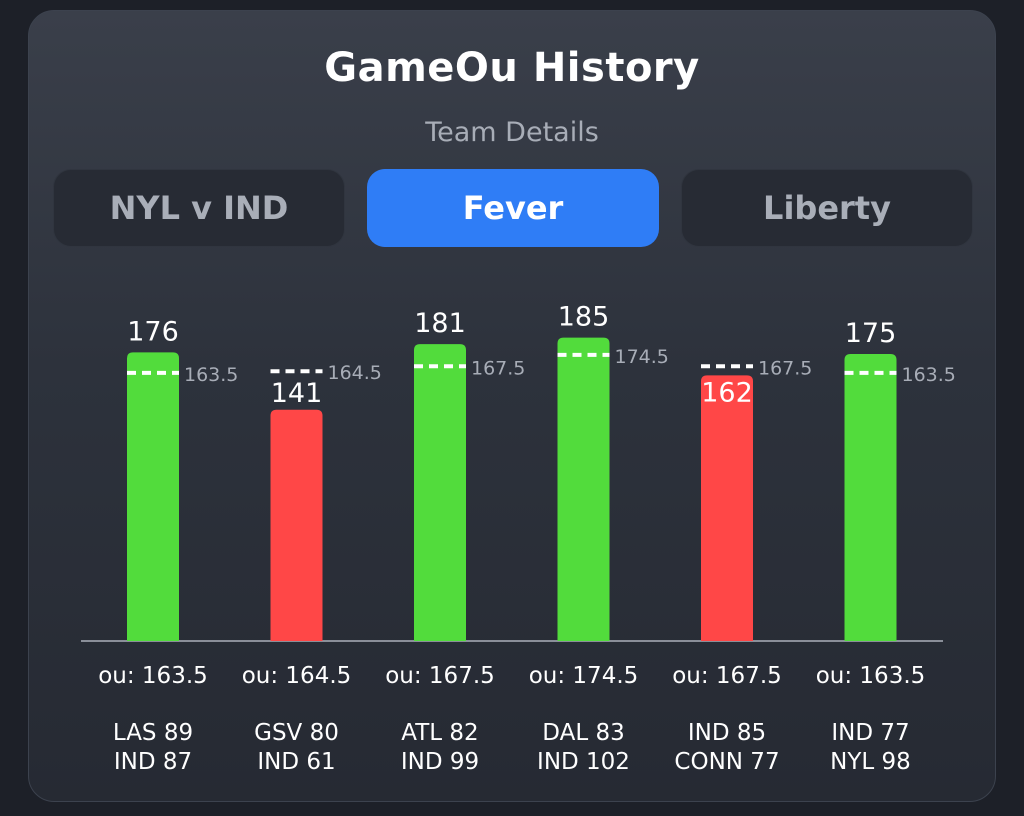 The image size is (1024, 816). I want to click on bar-value-4: 162, so click(727, 392).